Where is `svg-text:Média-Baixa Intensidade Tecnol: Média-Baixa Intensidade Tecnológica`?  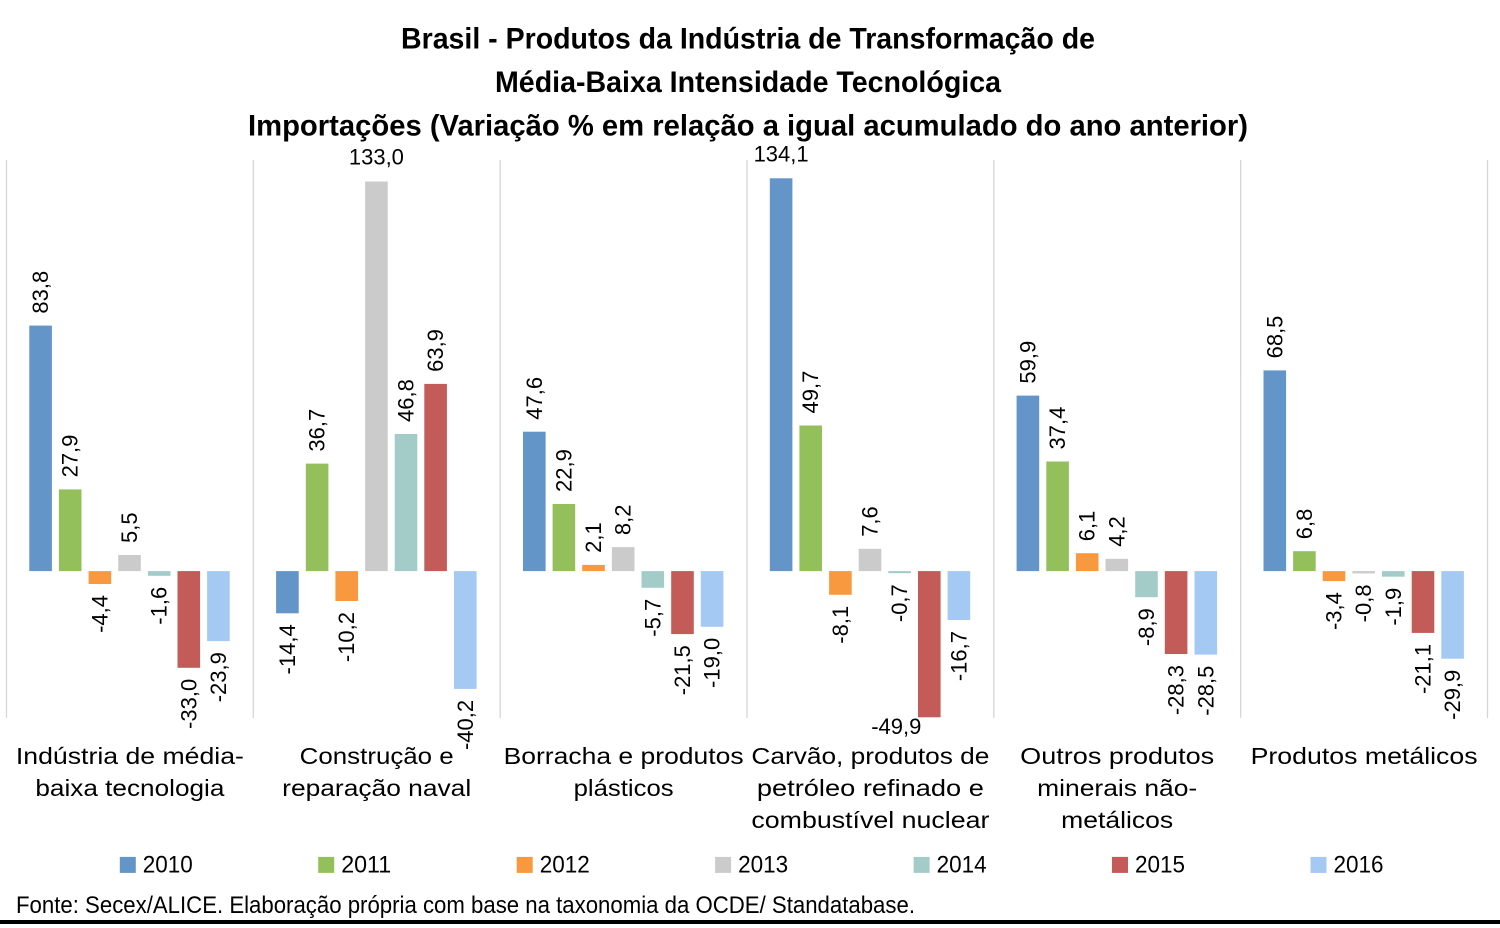
svg-text:Média-Baixa Intensidade Tecnol: Média-Baixa Intensidade Tecnológica is located at coordinates (748, 82).